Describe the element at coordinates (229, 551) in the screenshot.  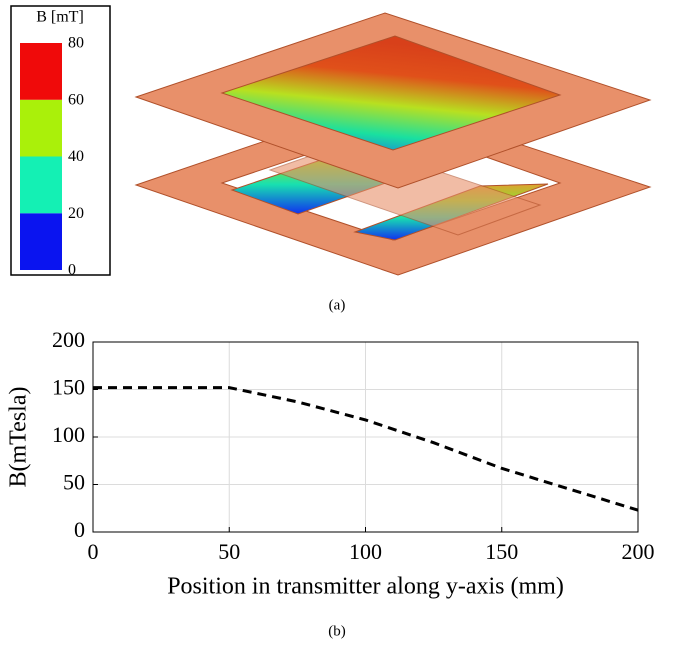
I see `x-tick-label: 50` at that location.